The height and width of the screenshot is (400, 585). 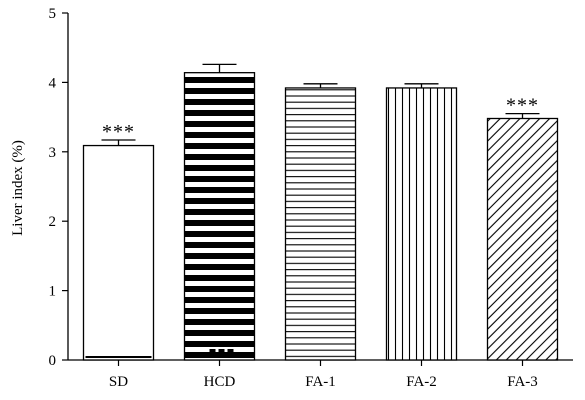 I want to click on y-tick-label: 4, so click(x=53, y=83).